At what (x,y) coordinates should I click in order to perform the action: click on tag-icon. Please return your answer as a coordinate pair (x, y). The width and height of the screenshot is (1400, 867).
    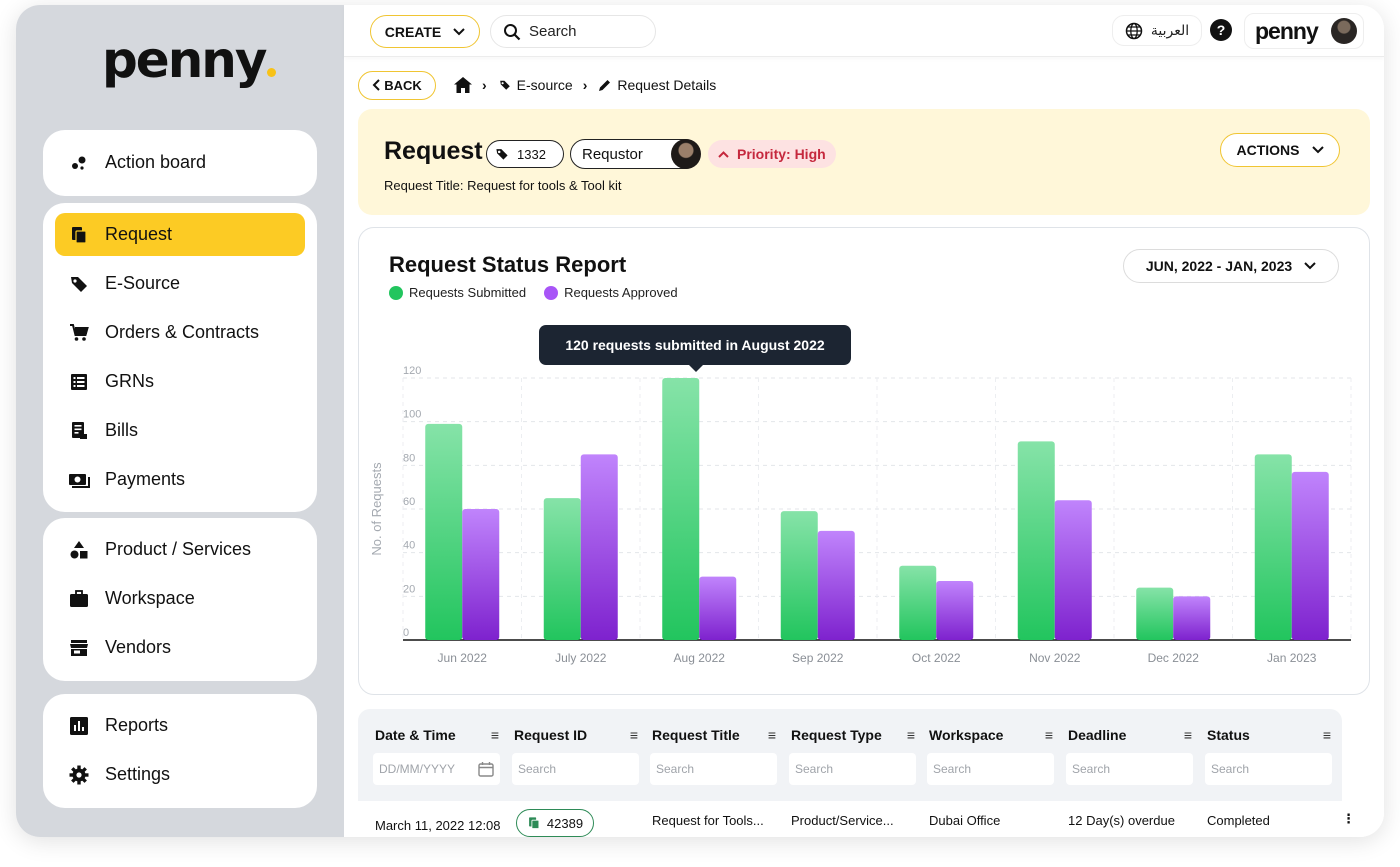
    Looking at the image, I should click on (79, 284).